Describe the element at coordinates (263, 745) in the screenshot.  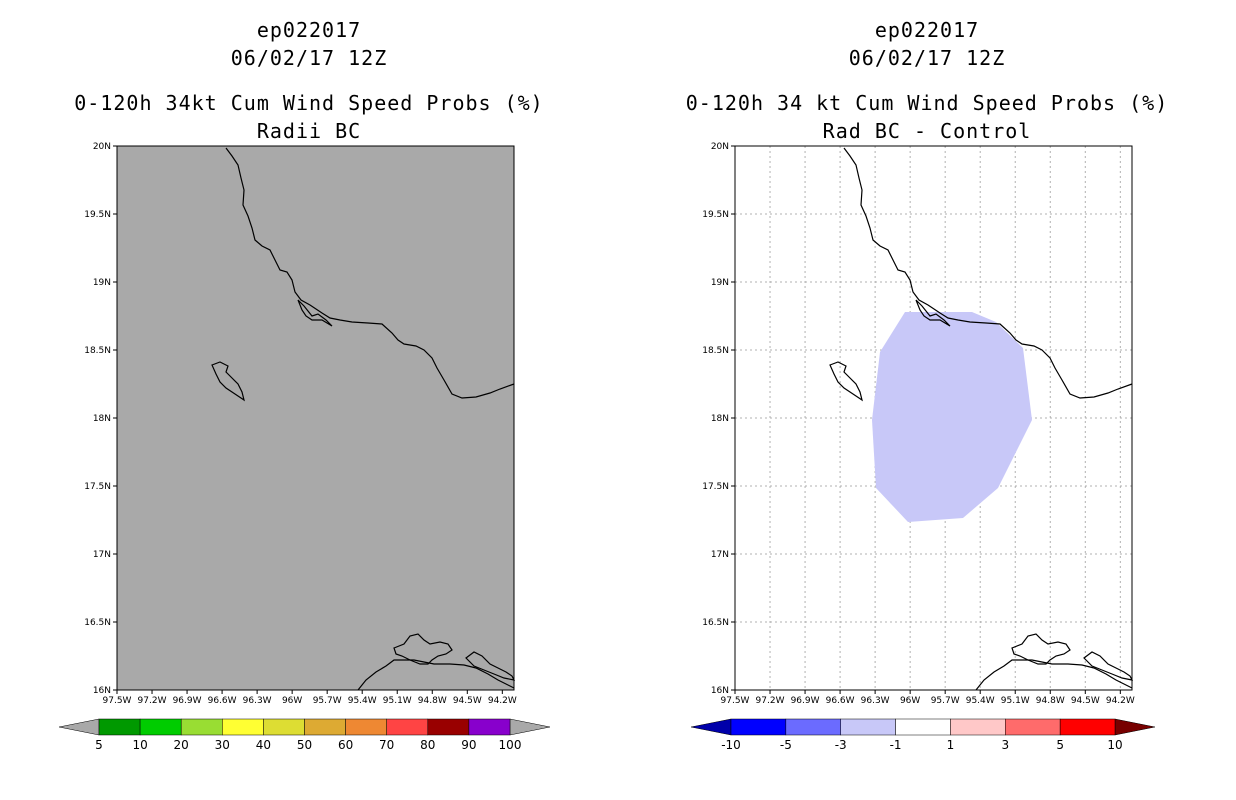
I see `left-colorbar-label: 40` at that location.